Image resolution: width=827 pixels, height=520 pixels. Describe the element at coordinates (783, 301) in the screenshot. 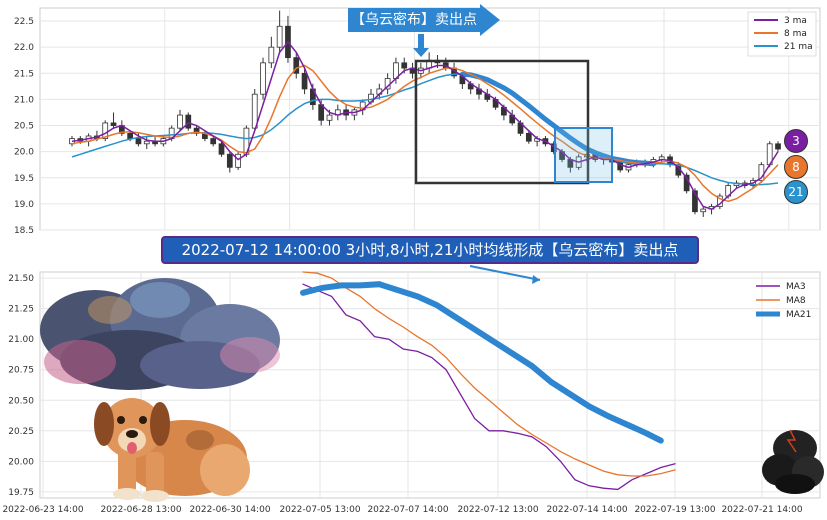

I see `bottom-legend: MA3 MA8 MA21` at that location.